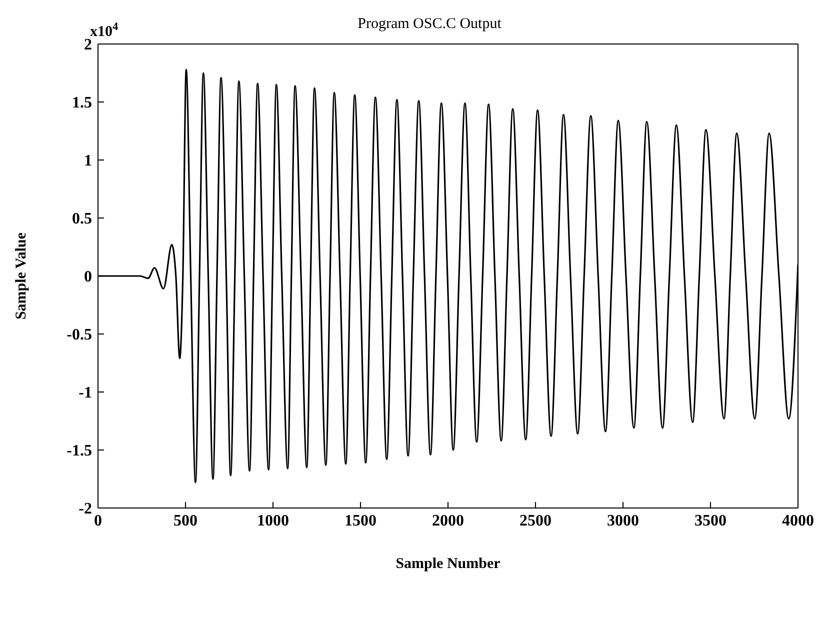 This screenshot has height=619, width=829. I want to click on y-axis-title: Sample Value, so click(21, 276).